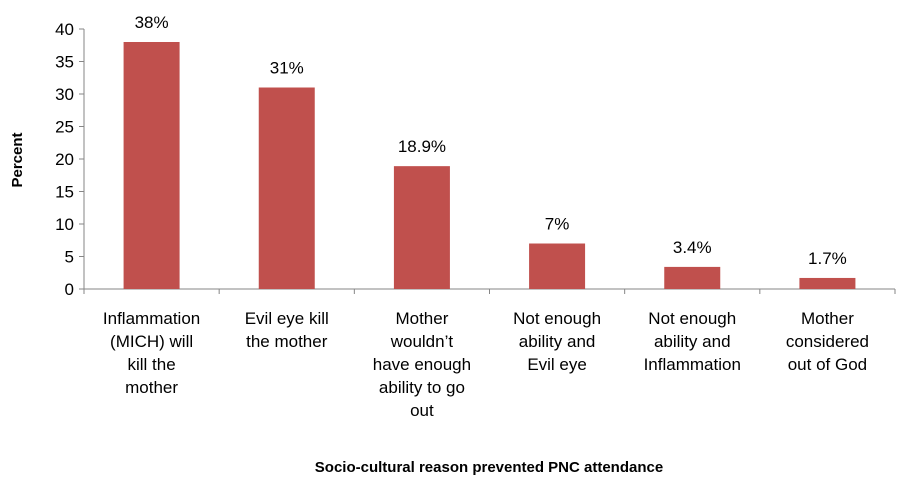 The width and height of the screenshot is (900, 479). Describe the element at coordinates (64, 224) in the screenshot. I see `y-tick-label: 10` at that location.